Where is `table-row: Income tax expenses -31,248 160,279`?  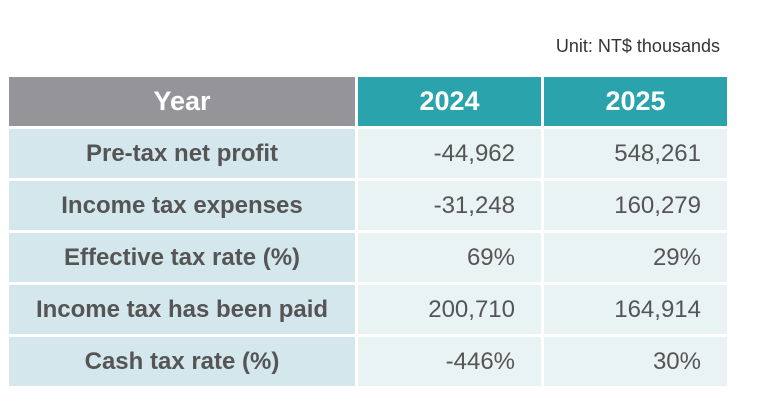 table-row: Income tax expenses -31,248 160,279 is located at coordinates (368, 205).